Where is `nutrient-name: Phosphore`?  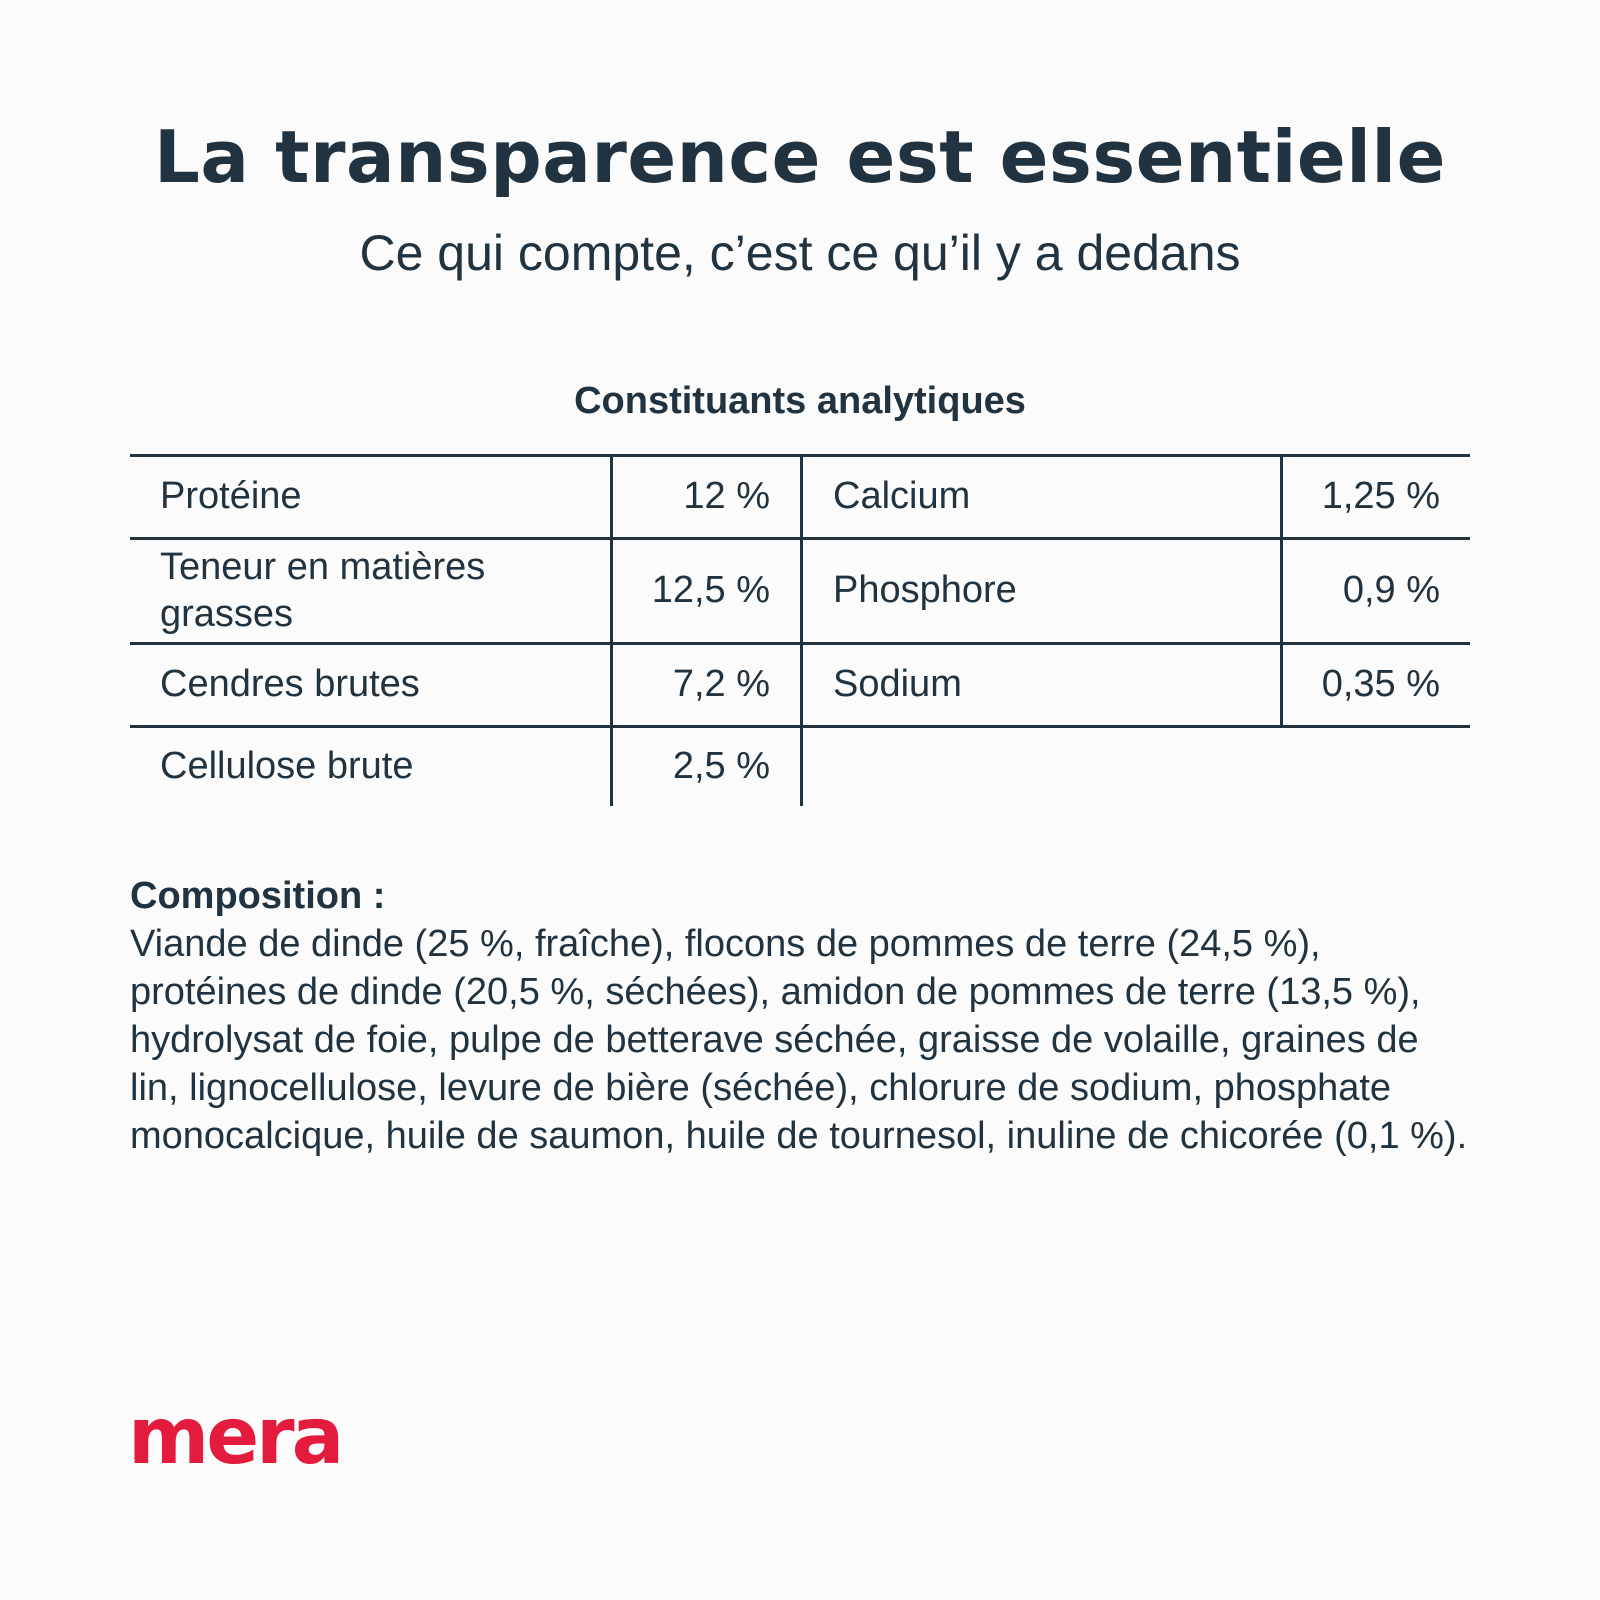
nutrient-name: Phosphore is located at coordinates (1040, 591).